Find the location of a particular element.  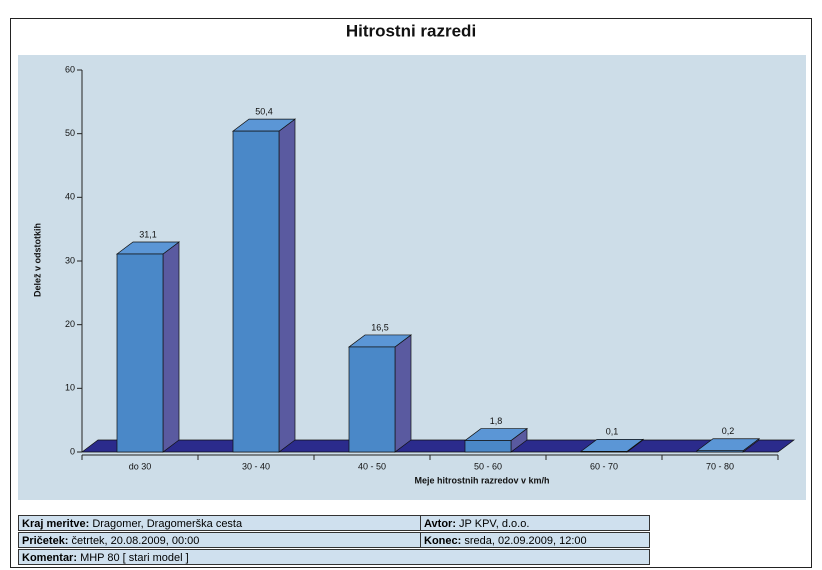

value-label: 0,1 is located at coordinates (612, 432).